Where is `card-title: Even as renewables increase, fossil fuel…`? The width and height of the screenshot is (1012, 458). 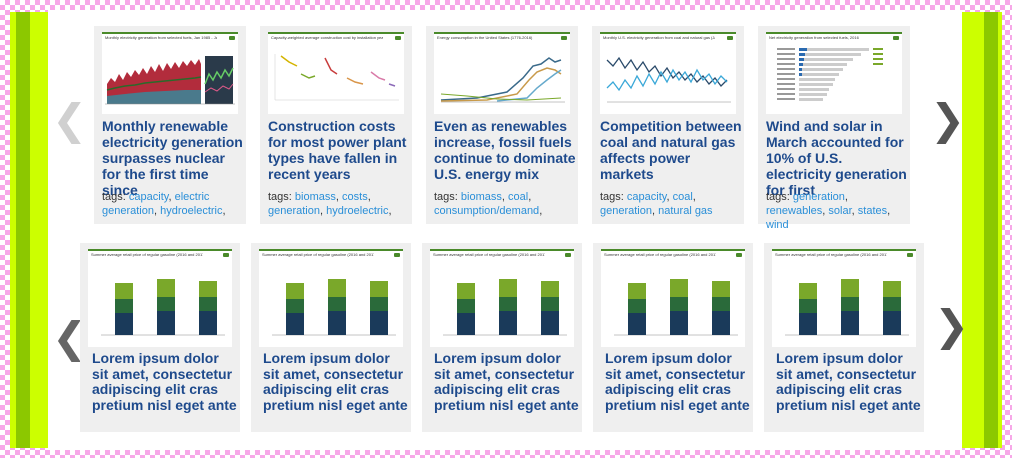
card-title: Even as renewables increase, fossil fuel… is located at coordinates (505, 150).